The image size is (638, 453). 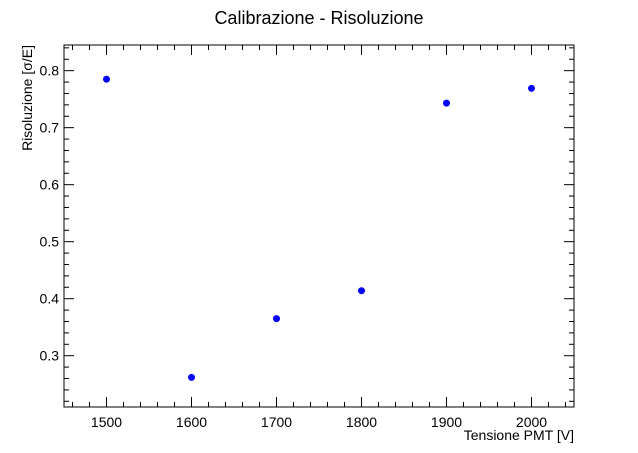 What do you see at coordinates (50, 299) in the screenshot?
I see `y-tick-label: 0.4` at bounding box center [50, 299].